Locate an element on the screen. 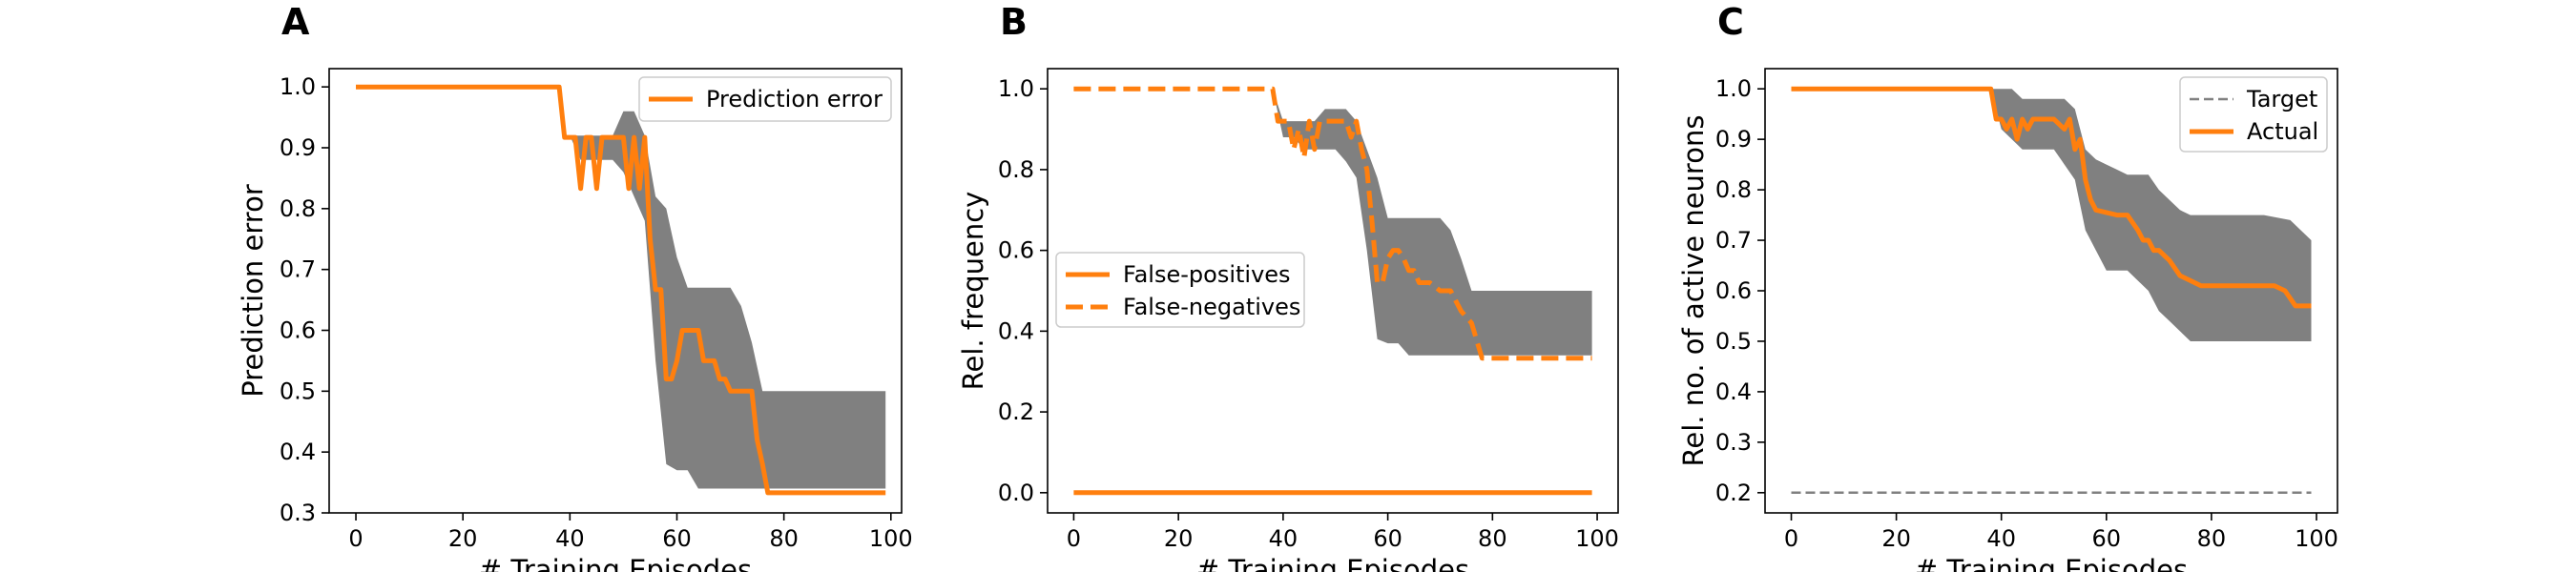 The width and height of the screenshot is (2576, 572). chart-1-xlabel: # Training Episodes is located at coordinates (1332, 563).